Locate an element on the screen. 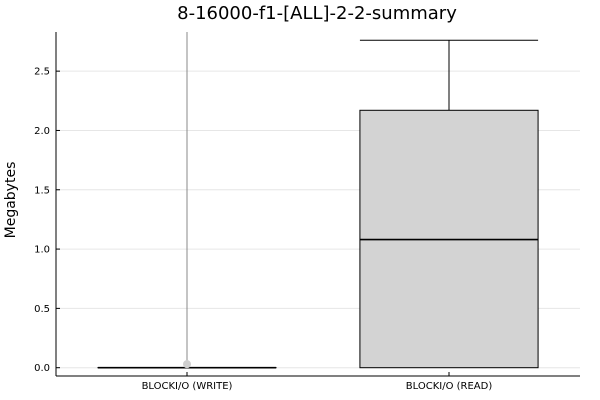 The width and height of the screenshot is (600, 400). chart-title: 8-16000-f1-[ALL]-2-2-summary is located at coordinates (317, 13).